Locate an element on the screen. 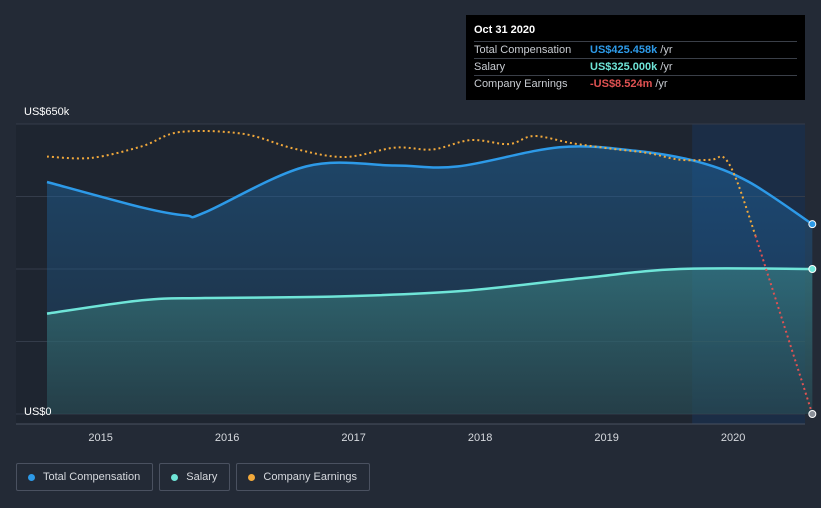 Image resolution: width=821 pixels, height=508 pixels. legend-item-total-compensation: Total Compensation is located at coordinates (85, 477).